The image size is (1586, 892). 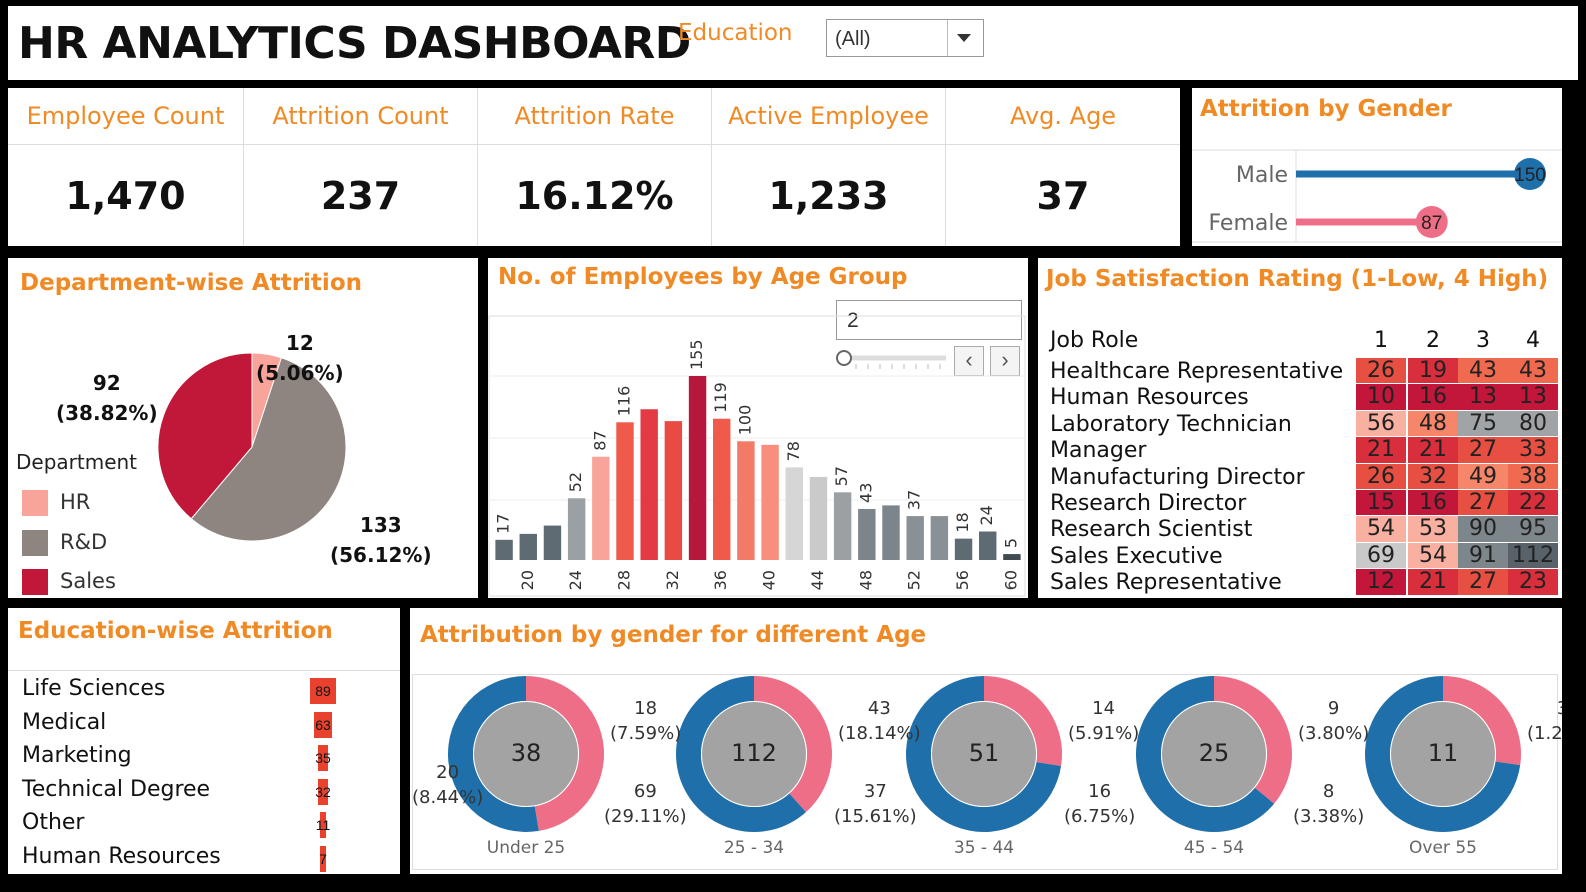 What do you see at coordinates (1530, 174) in the screenshot?
I see `gender-dot-male` at bounding box center [1530, 174].